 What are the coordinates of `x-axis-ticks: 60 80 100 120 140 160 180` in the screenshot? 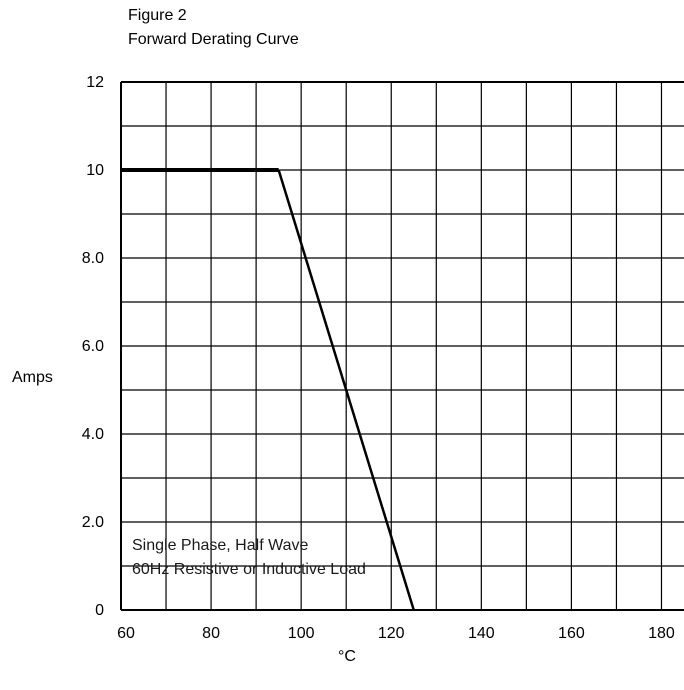 It's located at (396, 633).